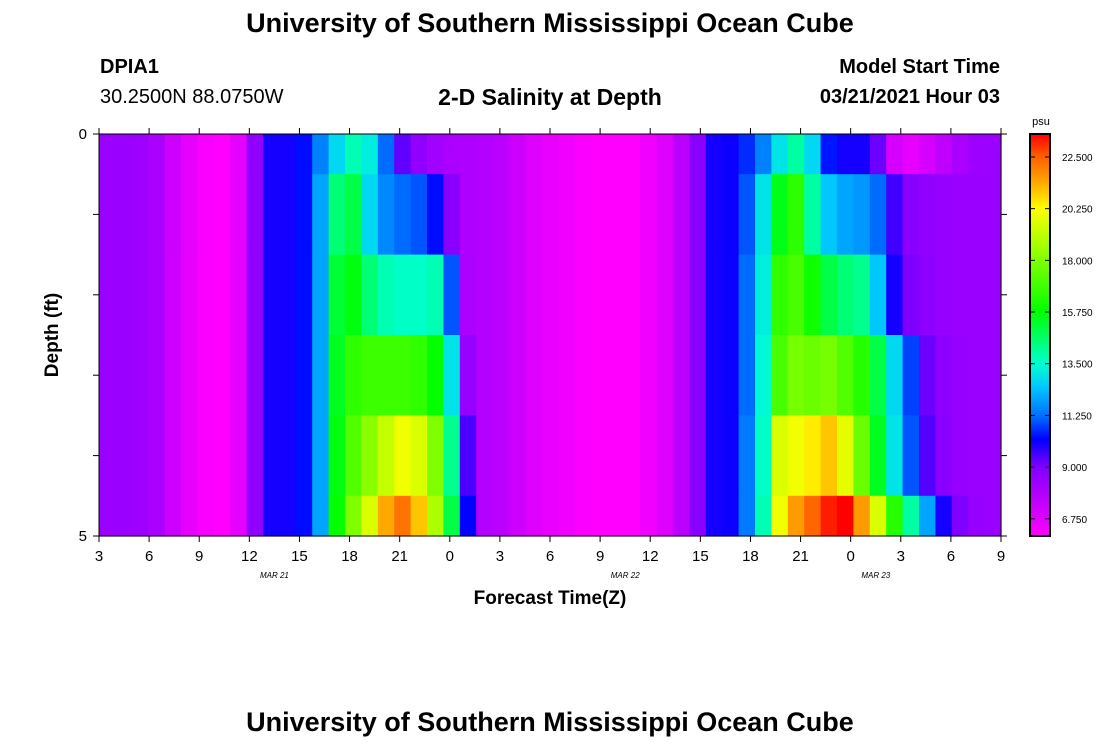  What do you see at coordinates (700, 556) in the screenshot?
I see `x-tick-label: 15` at bounding box center [700, 556].